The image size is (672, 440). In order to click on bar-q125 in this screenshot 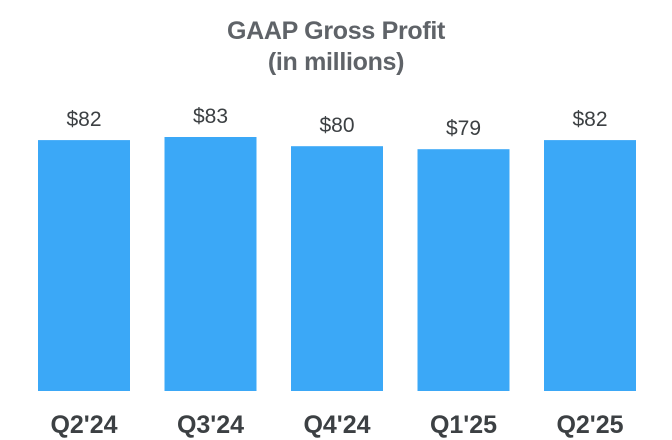, I will do `click(463, 270)`.